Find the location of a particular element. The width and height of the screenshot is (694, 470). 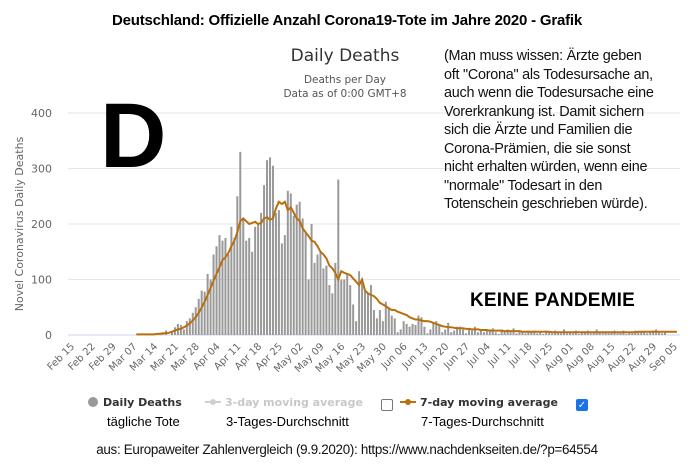

legend-daily-deaths: Daily Deaths is located at coordinates (135, 402).